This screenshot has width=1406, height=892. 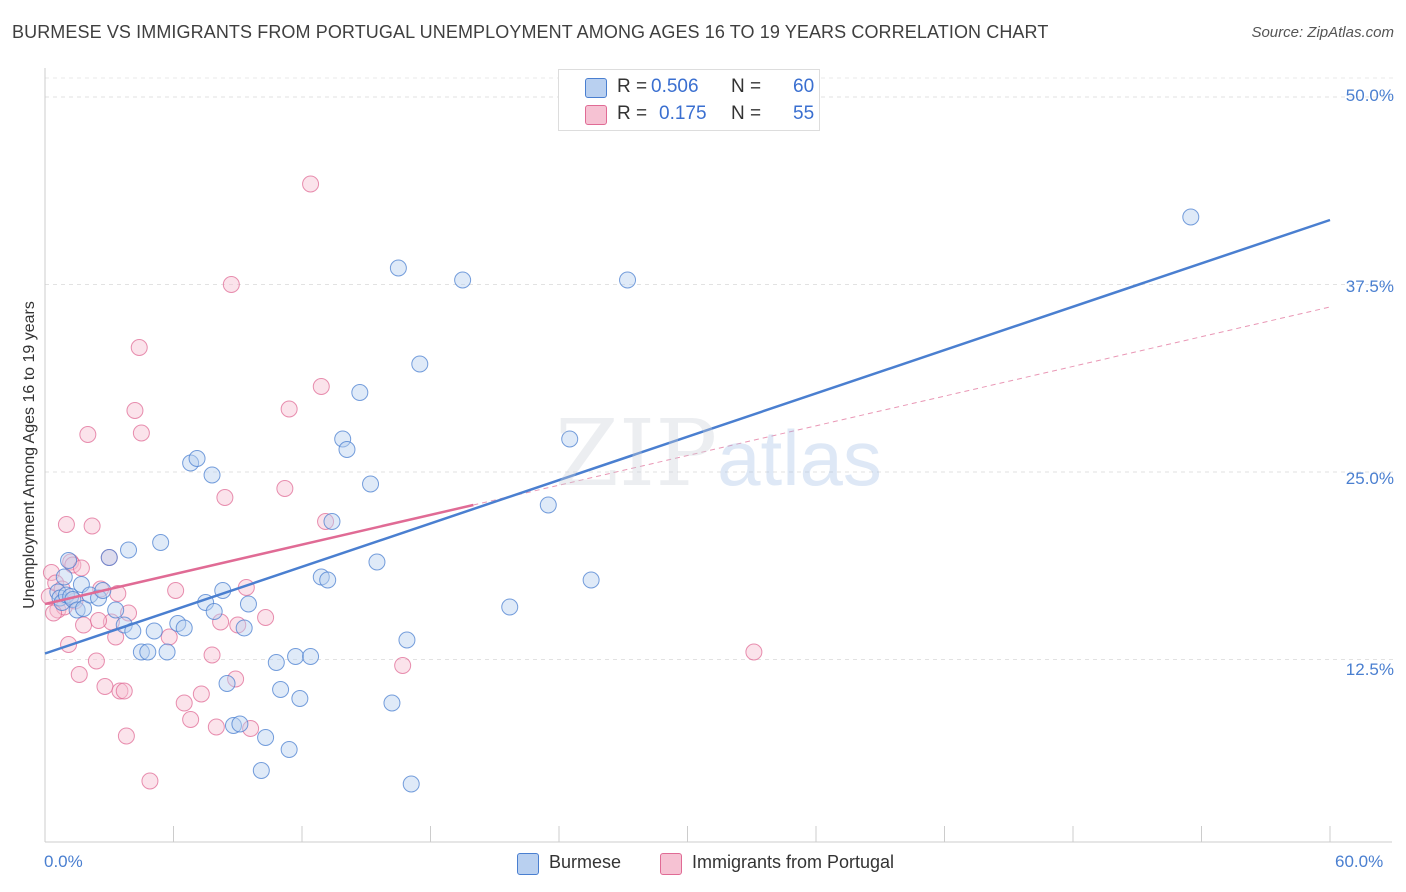 I want to click on portugal-trend-line, so click(x=259, y=554).